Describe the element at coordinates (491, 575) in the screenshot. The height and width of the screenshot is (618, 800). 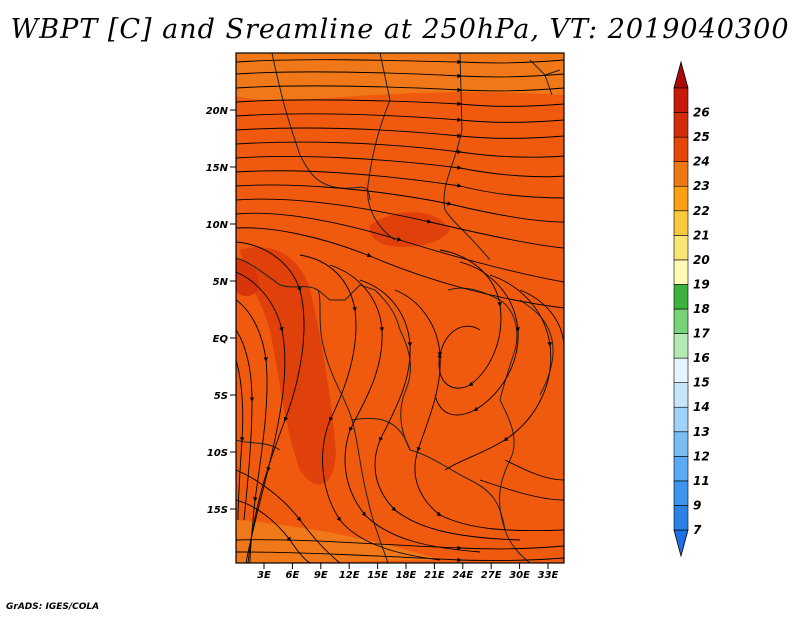
I see `lon-tick-label: 27E` at that location.